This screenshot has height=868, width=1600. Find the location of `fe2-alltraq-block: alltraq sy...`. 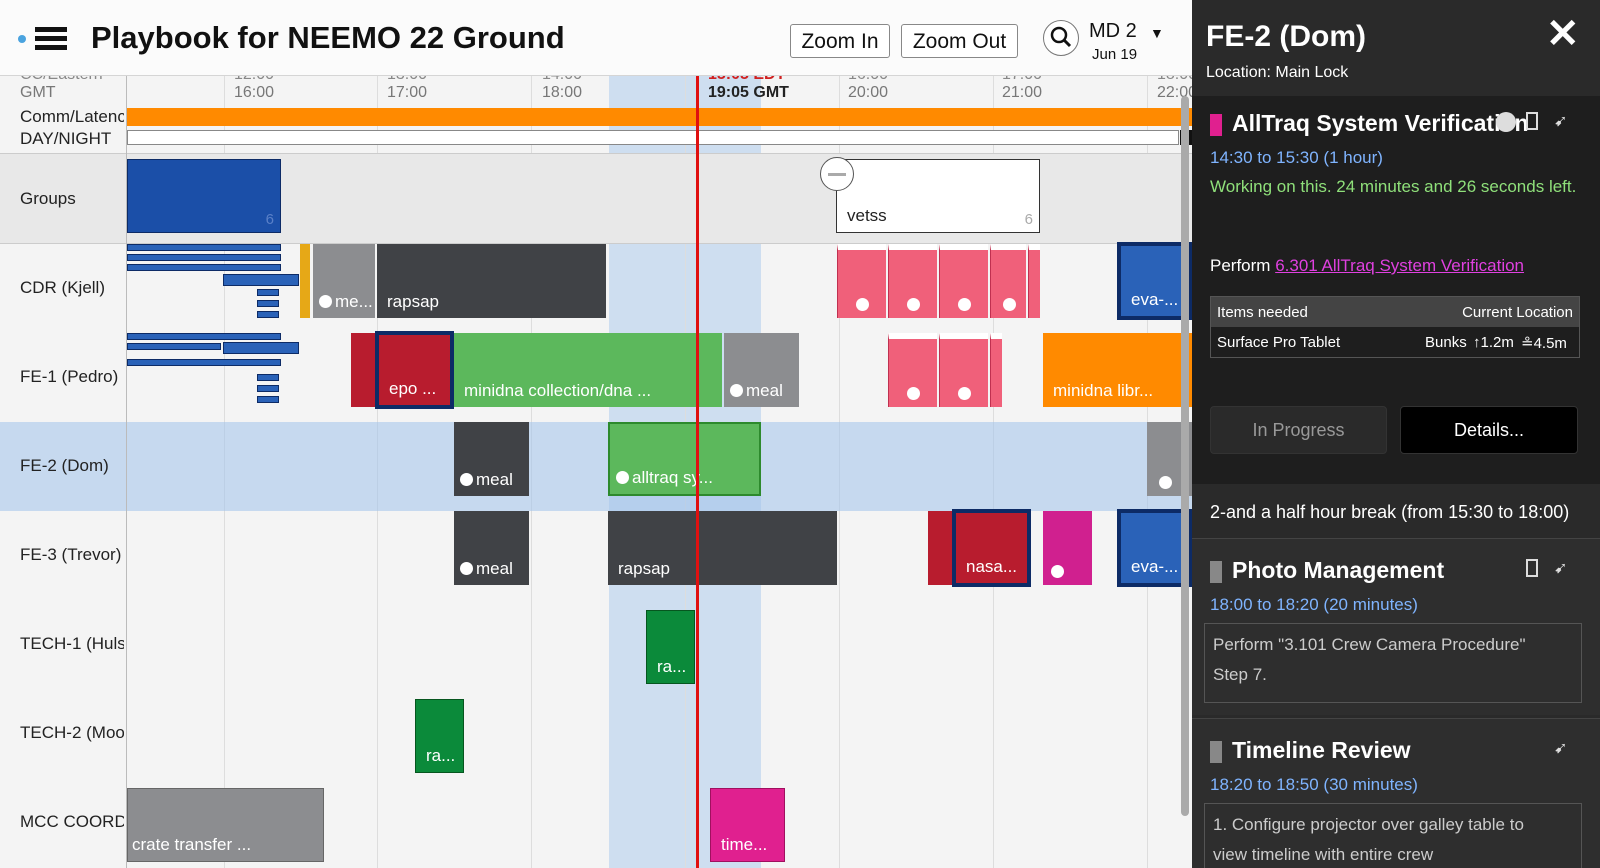

fe2-alltraq-block: alltraq sy... is located at coordinates (684, 459).